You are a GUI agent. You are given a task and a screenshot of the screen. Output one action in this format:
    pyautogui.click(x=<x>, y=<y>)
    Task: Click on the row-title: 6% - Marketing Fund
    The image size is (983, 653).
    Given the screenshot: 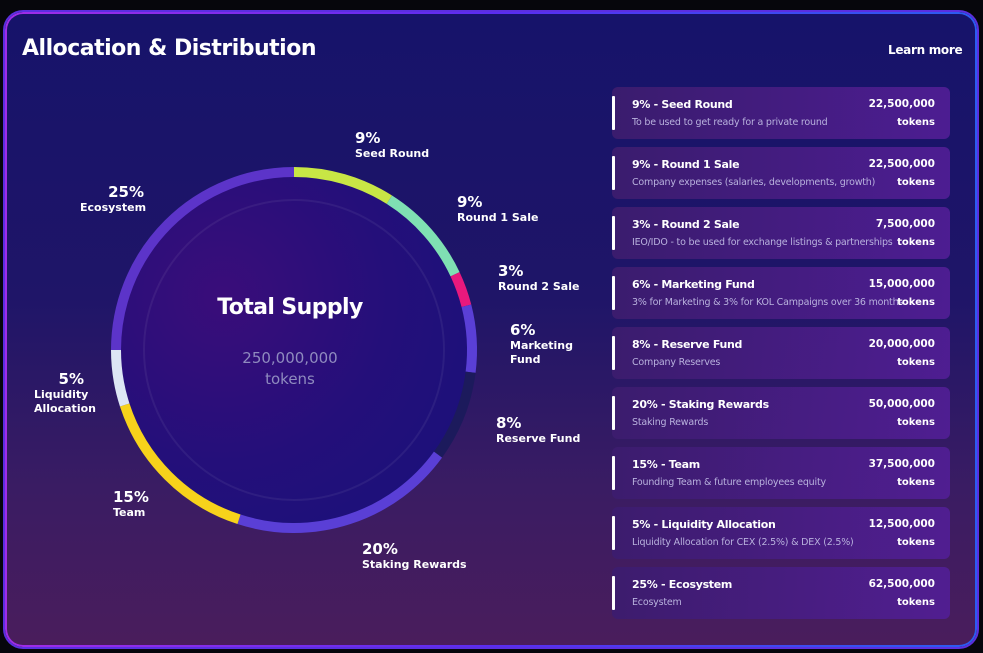 What is the action you would take?
    pyautogui.click(x=693, y=284)
    